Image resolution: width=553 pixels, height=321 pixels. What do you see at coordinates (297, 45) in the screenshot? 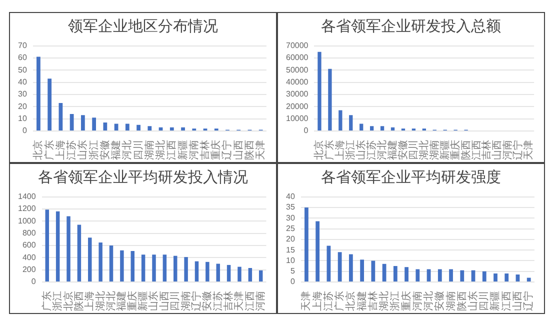
I see `y-tick-label: 70000` at bounding box center [297, 45].